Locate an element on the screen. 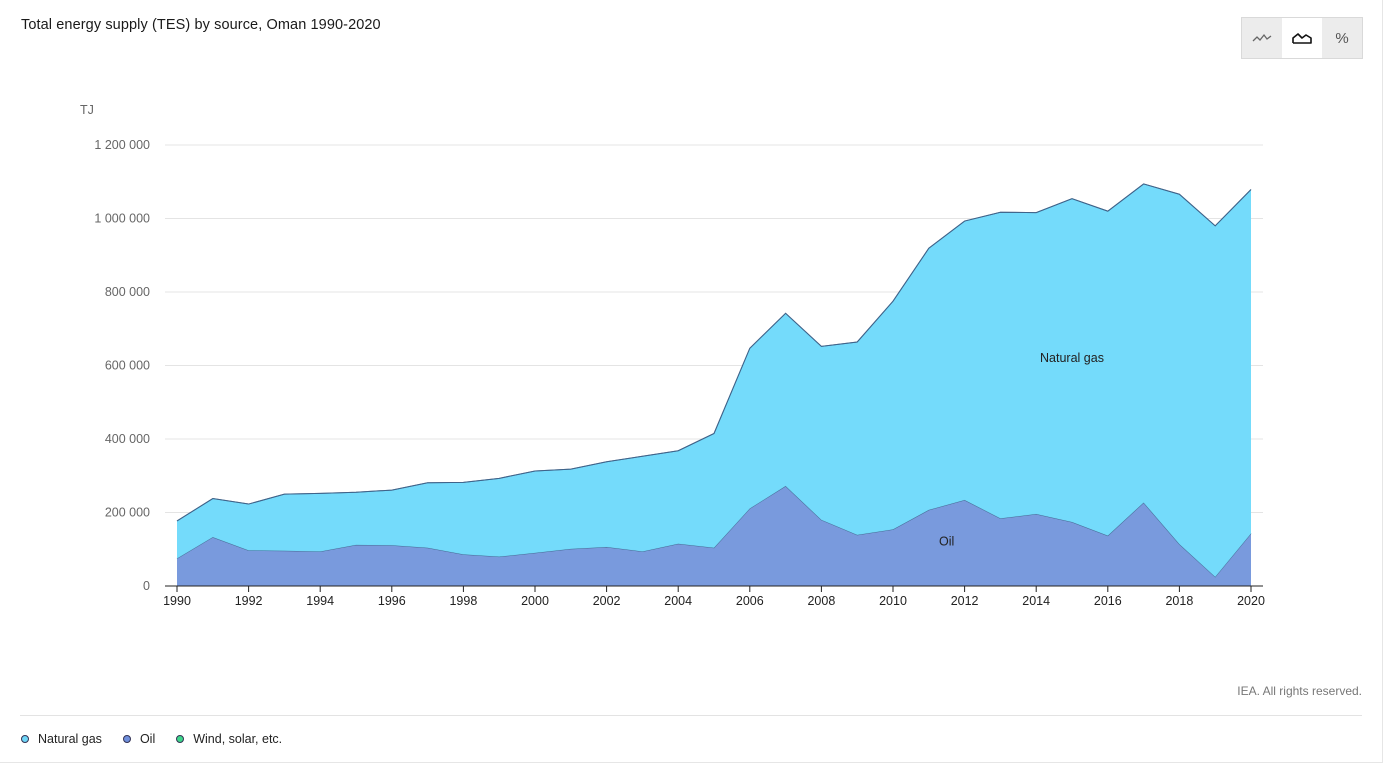 The width and height of the screenshot is (1384, 764). area-label: Natural gas is located at coordinates (1072, 358).